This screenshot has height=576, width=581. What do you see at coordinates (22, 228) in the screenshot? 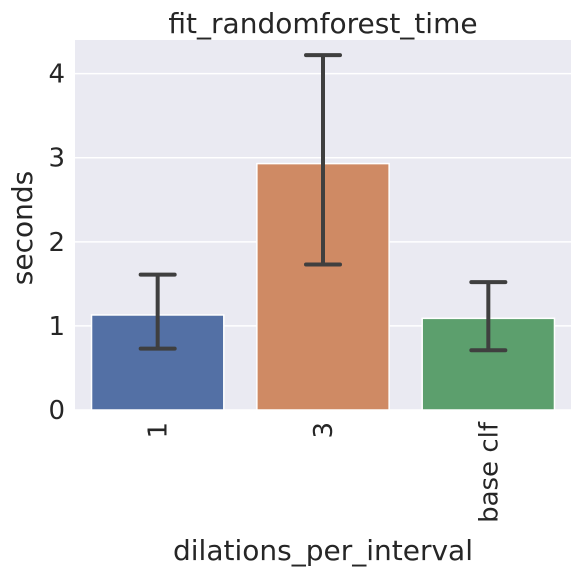
I see `y-axis-label: seconds` at bounding box center [22, 228].